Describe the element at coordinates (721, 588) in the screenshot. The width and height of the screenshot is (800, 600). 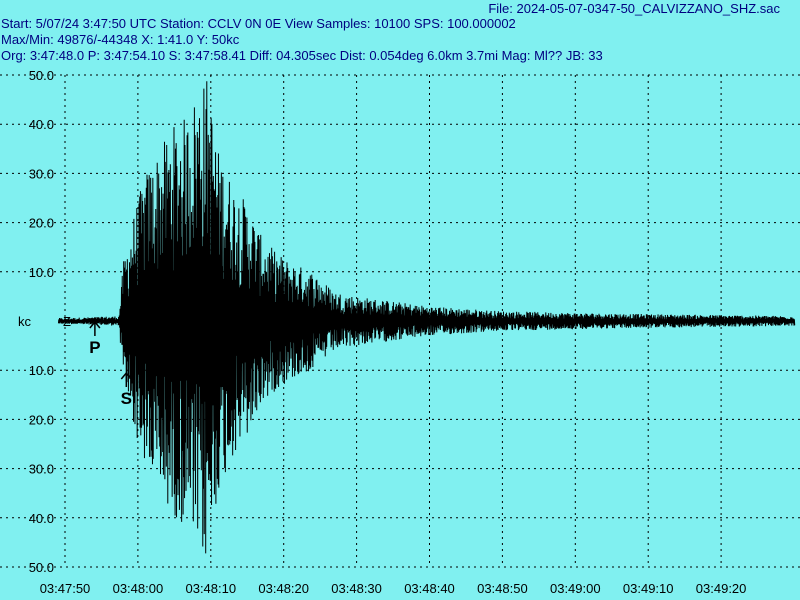
I see `x-tick-label: 03:49:20` at that location.